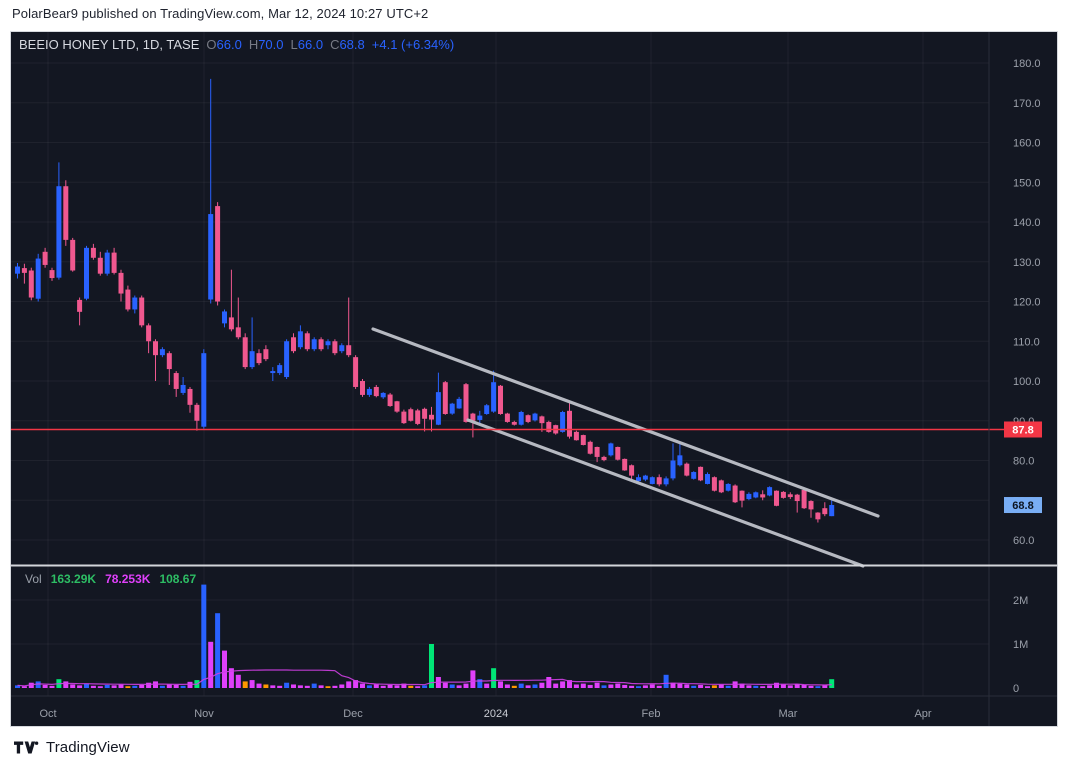  What do you see at coordinates (128, 579) in the screenshot?
I see `volume-value-2: 78.253K` at bounding box center [128, 579].